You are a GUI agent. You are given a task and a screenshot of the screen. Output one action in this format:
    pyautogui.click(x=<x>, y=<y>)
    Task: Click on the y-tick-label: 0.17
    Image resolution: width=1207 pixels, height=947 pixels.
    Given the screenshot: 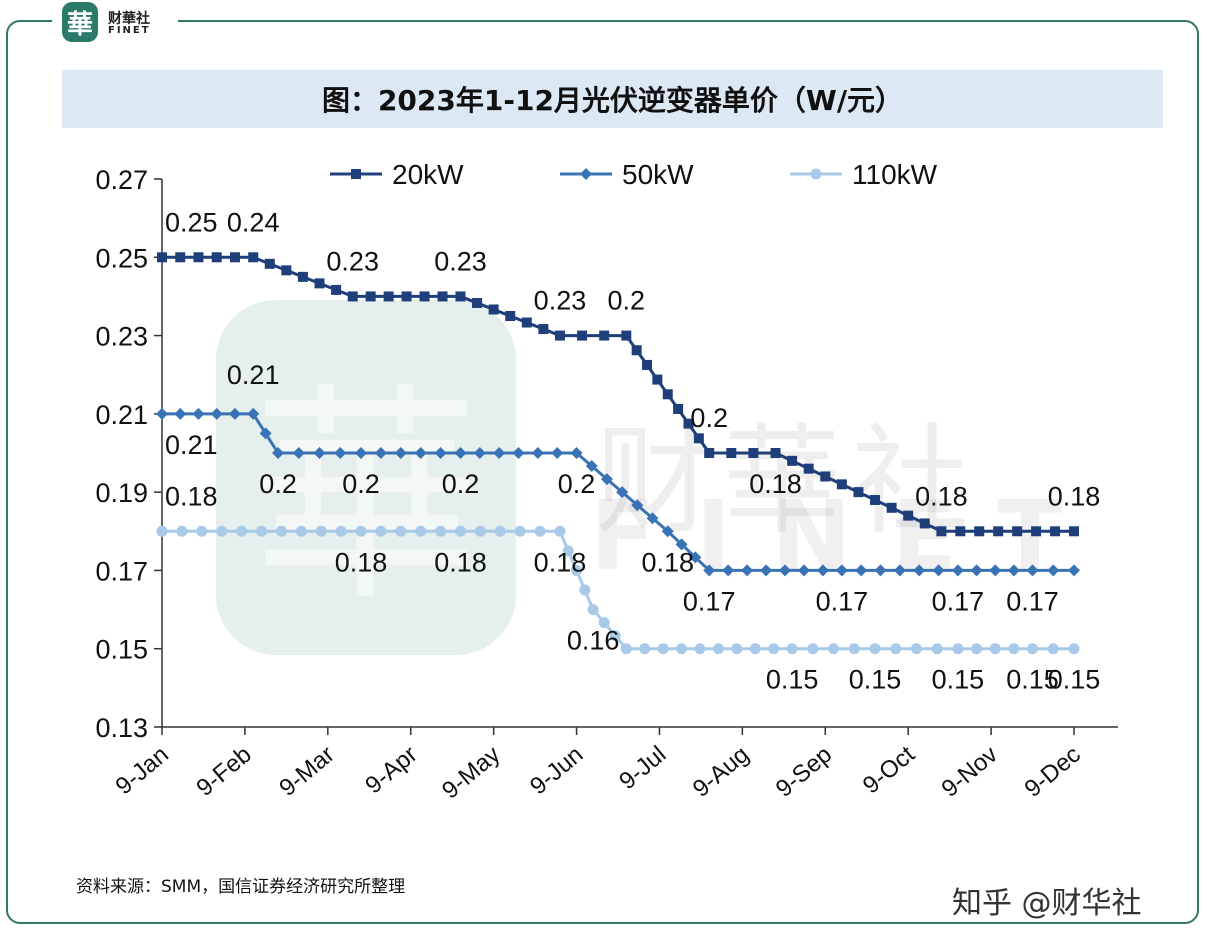 What is the action you would take?
    pyautogui.click(x=121, y=571)
    